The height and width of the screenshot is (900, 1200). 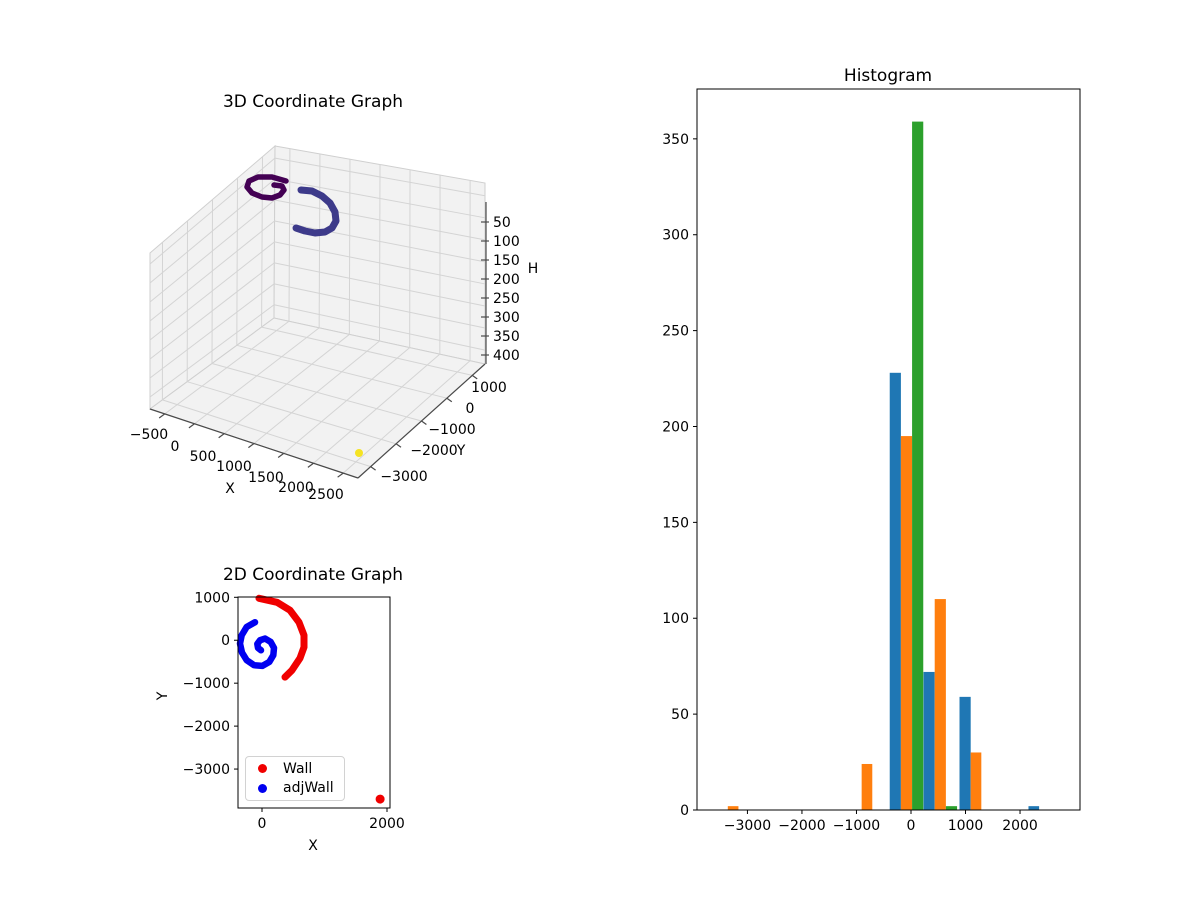 What do you see at coordinates (506, 280) in the screenshot?
I see `z-tick-label: 200` at bounding box center [506, 280].